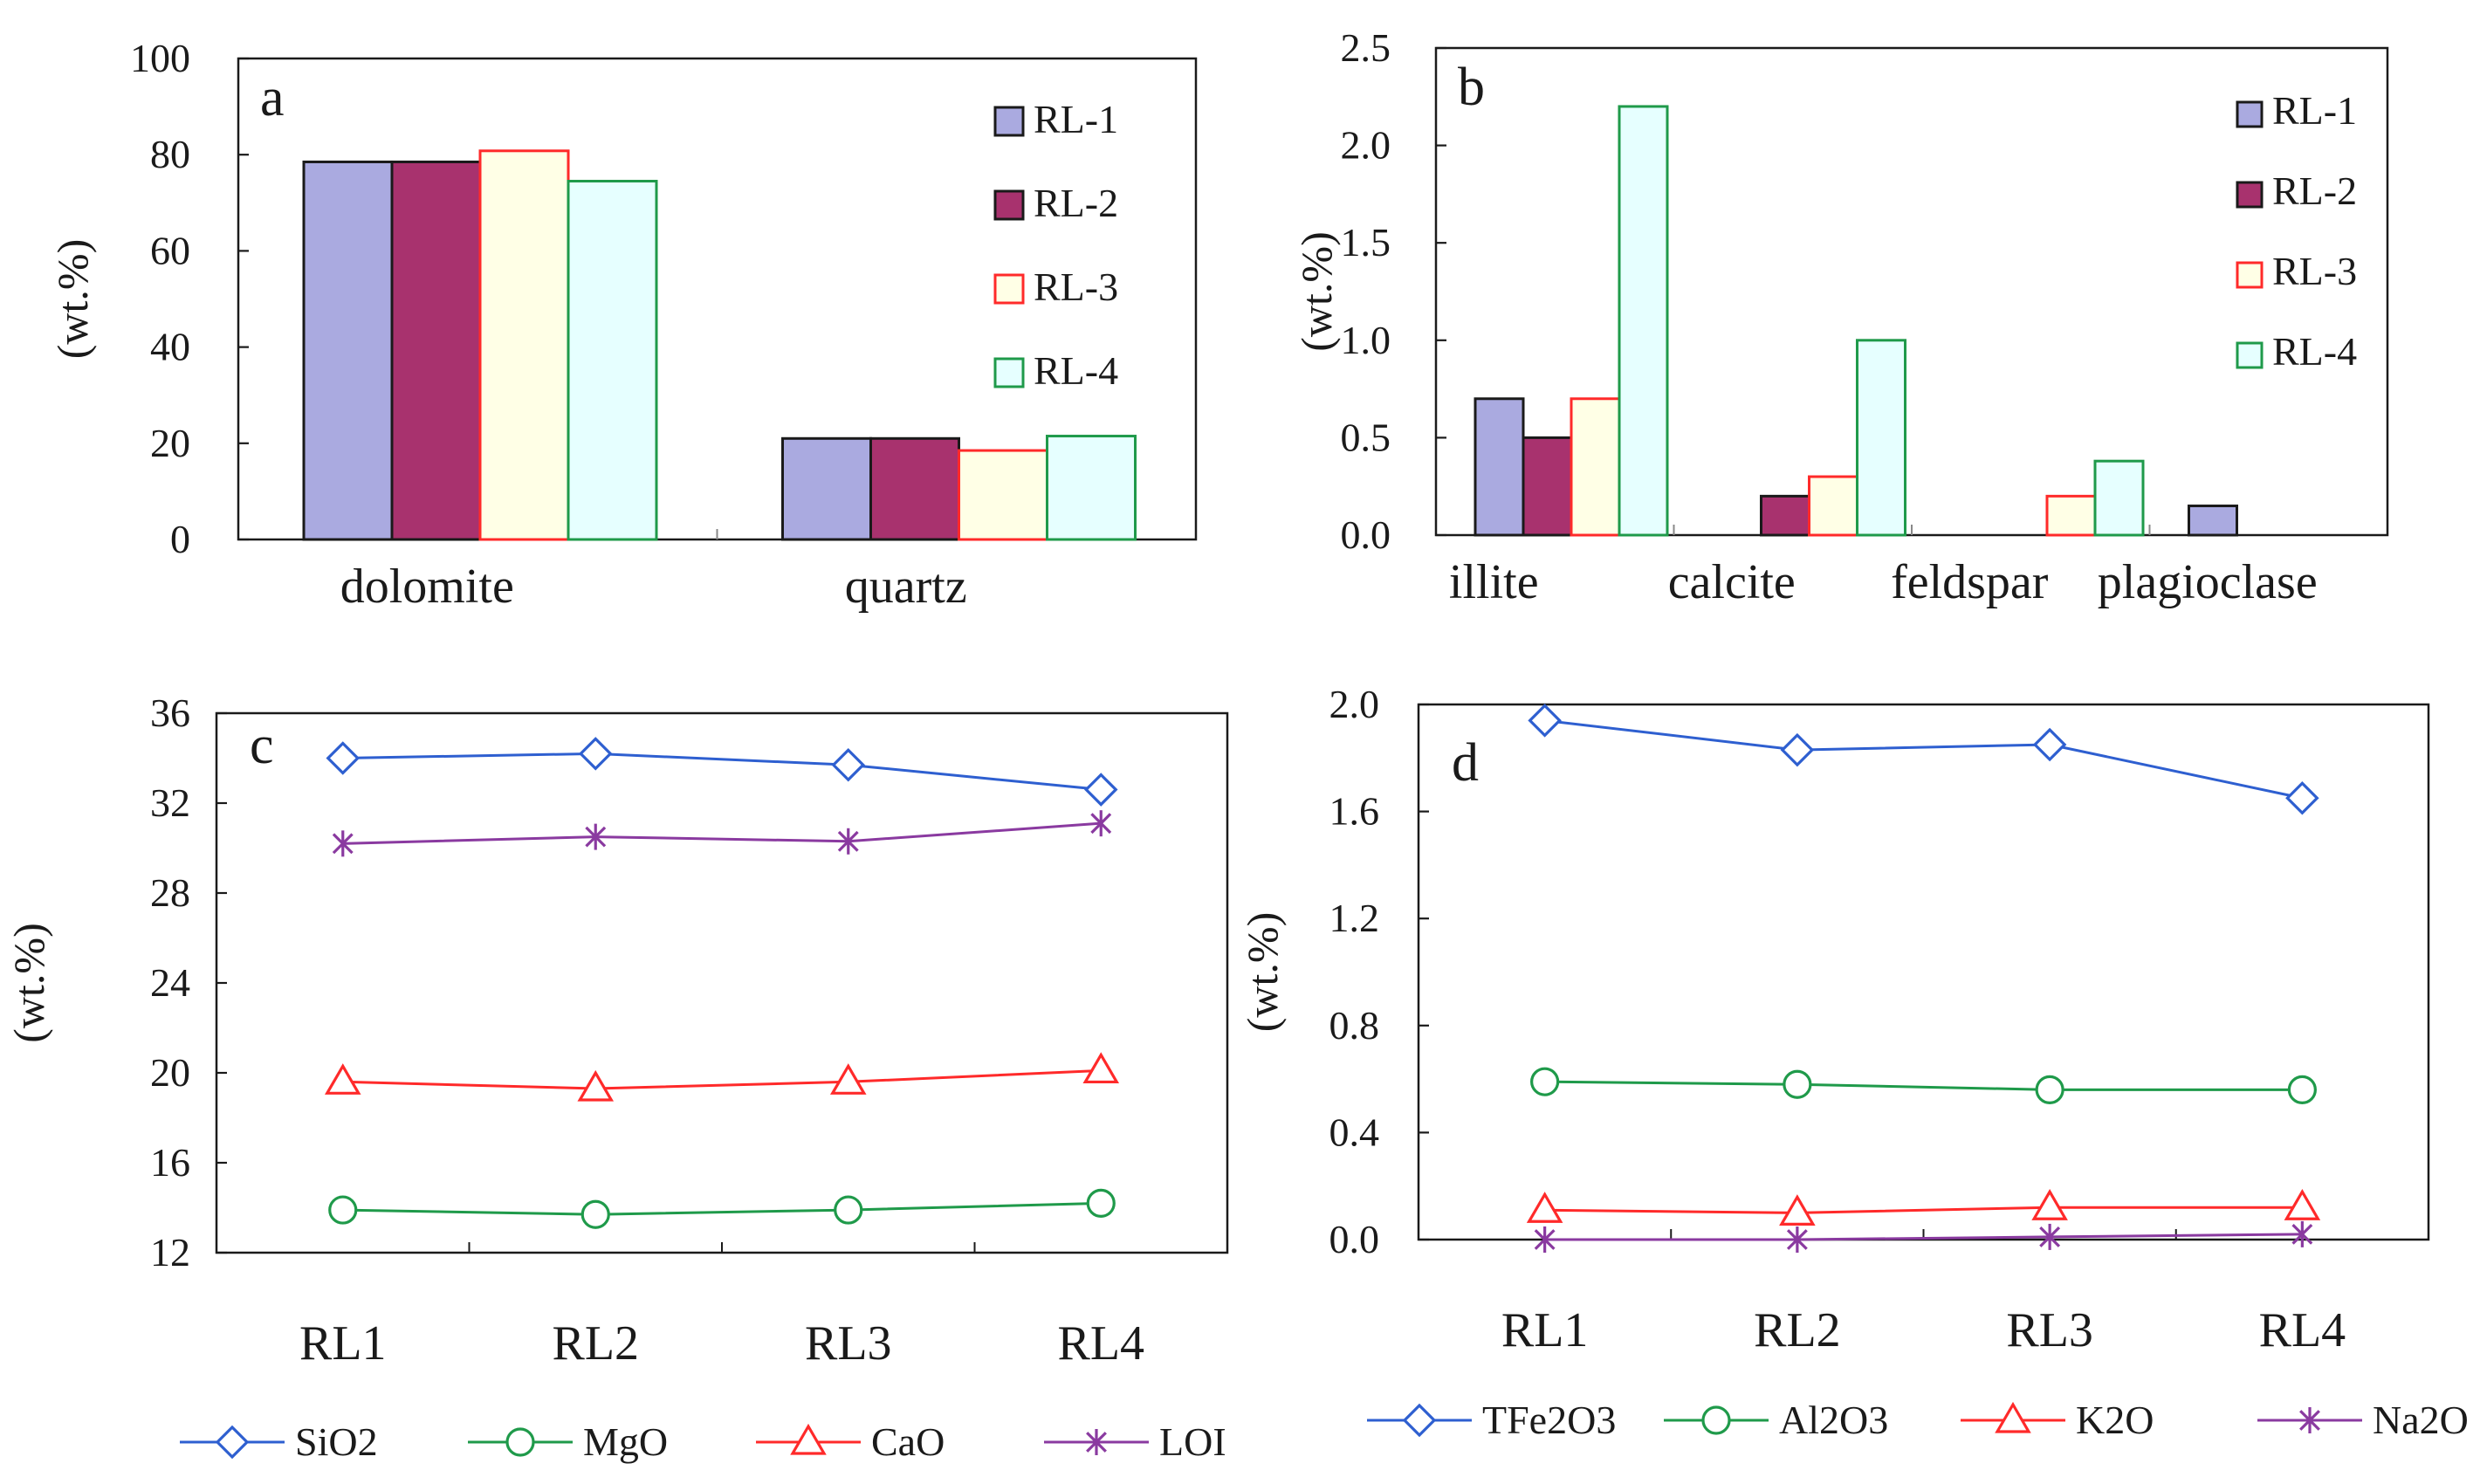 This screenshot has height=1484, width=2480. What do you see at coordinates (1833, 1420) in the screenshot?
I see `legend-label: Al2O3` at bounding box center [1833, 1420].